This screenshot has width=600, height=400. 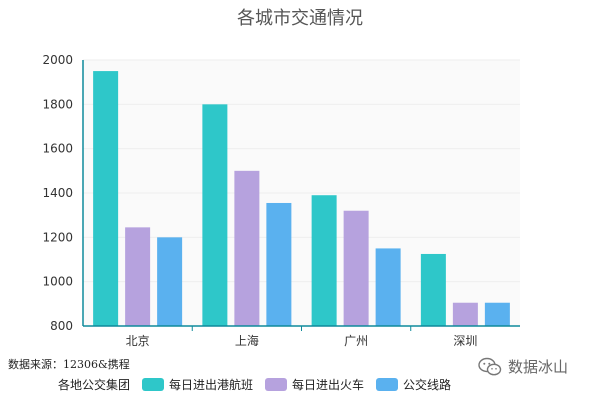 What do you see at coordinates (57, 60) in the screenshot?
I see `y-tick-label: 2000` at bounding box center [57, 60].